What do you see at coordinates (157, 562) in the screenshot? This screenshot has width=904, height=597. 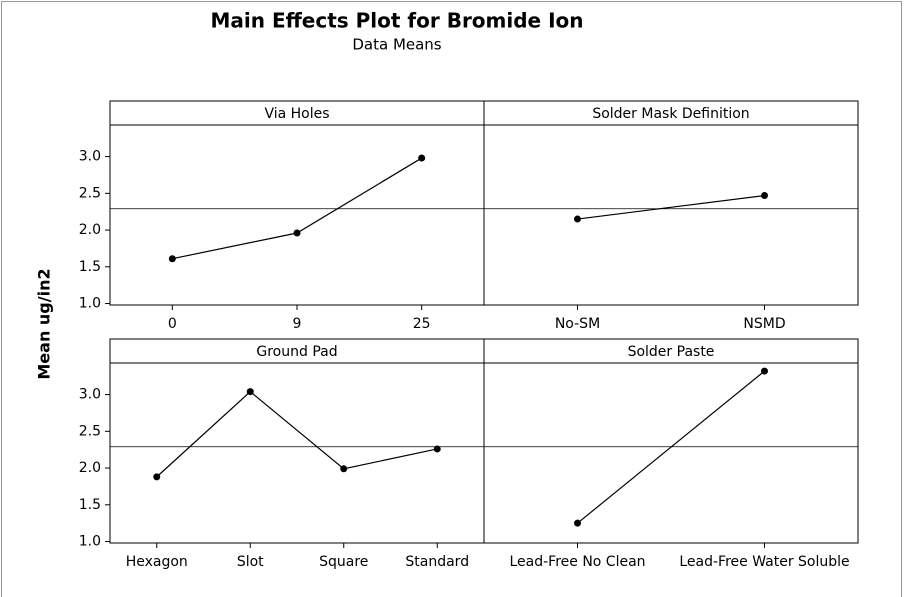 I see `x-tick-label: Hexagon` at bounding box center [157, 562].